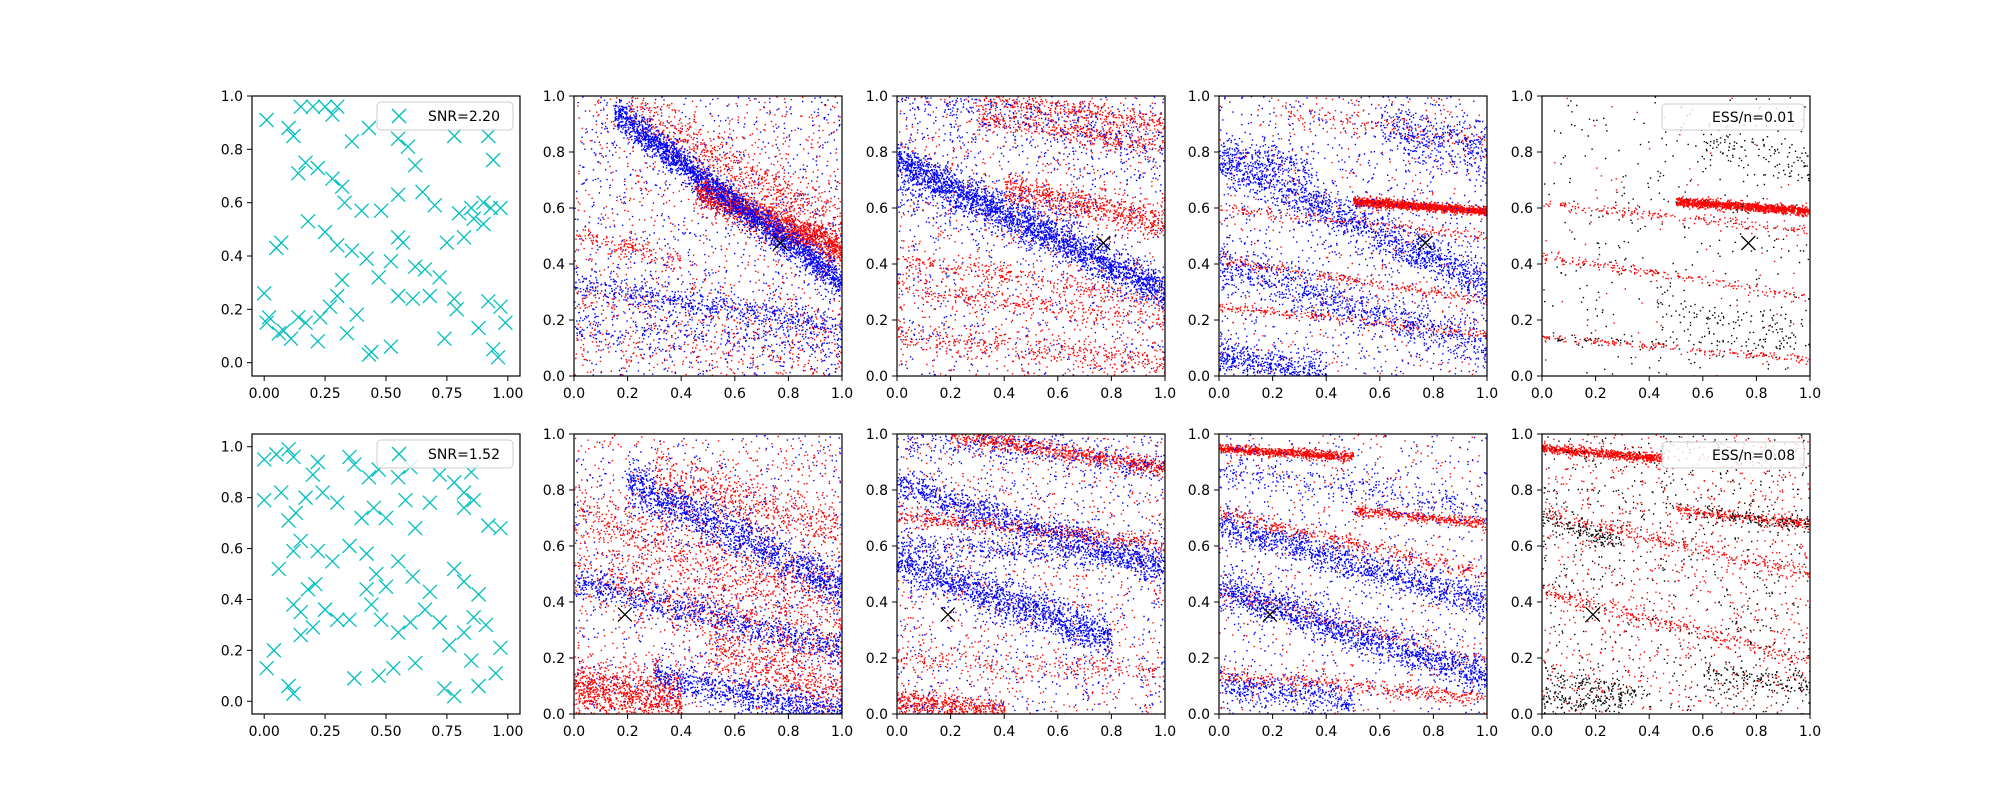  Describe the element at coordinates (464, 117) in the screenshot. I see `legend-label: SNR=2.20` at that location.